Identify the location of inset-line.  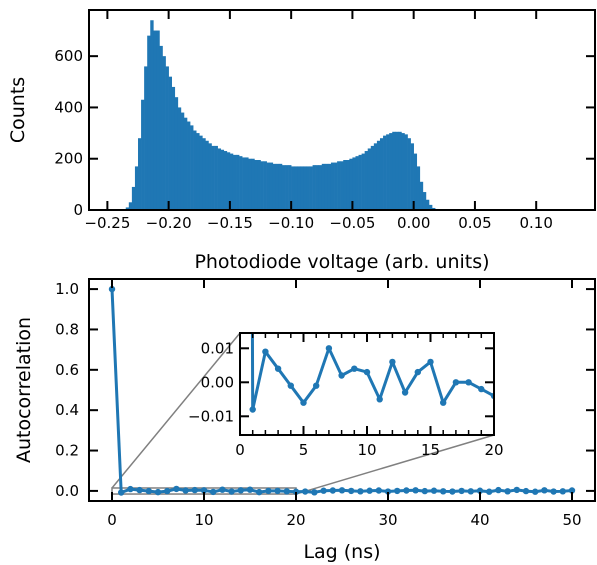
(372, 372).